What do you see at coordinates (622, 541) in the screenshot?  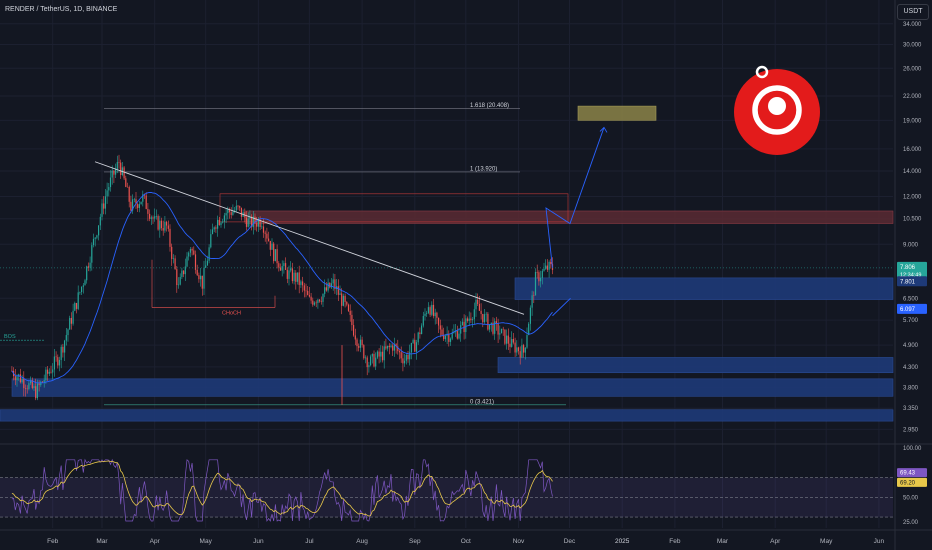 I see `x-tick-label: 2025` at bounding box center [622, 541].